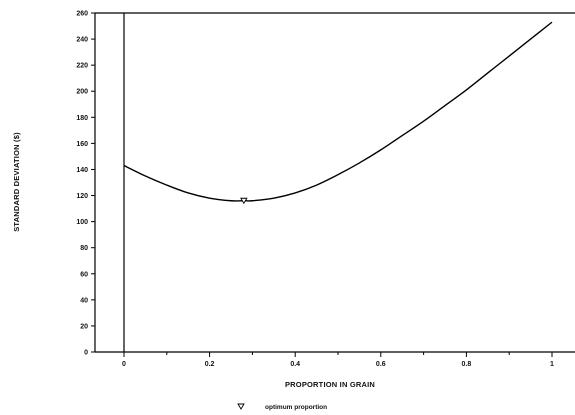 The height and width of the screenshot is (415, 575). I want to click on y-tick-label: 180, so click(82, 118).